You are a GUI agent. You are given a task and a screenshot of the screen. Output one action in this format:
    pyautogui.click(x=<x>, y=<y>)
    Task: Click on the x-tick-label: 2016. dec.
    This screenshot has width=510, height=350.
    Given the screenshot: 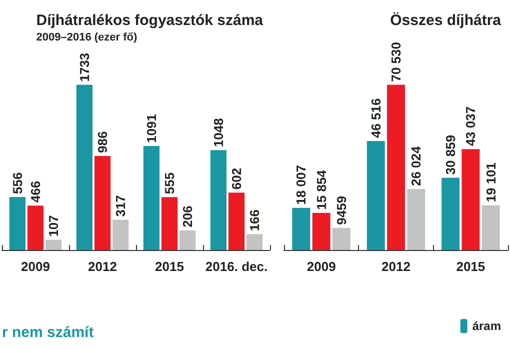 What is the action you would take?
    pyautogui.click(x=236, y=266)
    